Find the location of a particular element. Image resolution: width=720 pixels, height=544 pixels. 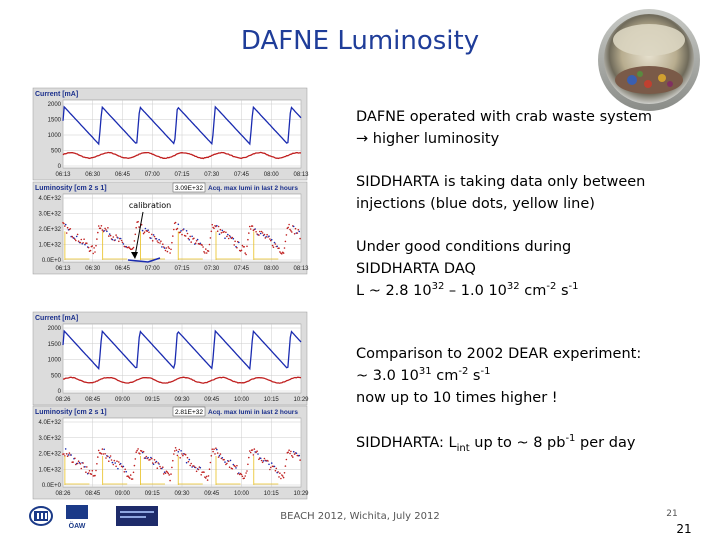

photo is located at coordinates (649, 60).